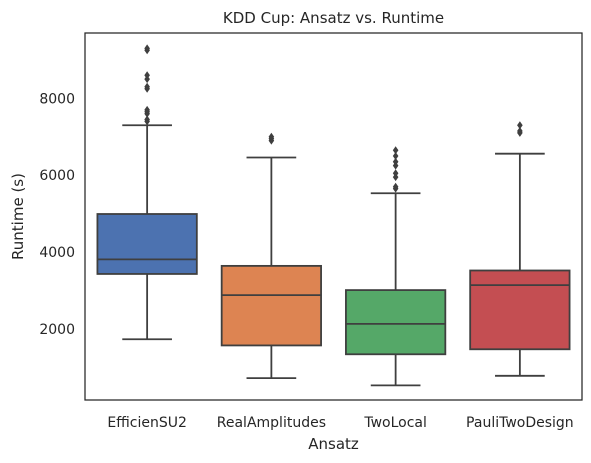  I want to click on y-tick-label: 8000, so click(57, 99).